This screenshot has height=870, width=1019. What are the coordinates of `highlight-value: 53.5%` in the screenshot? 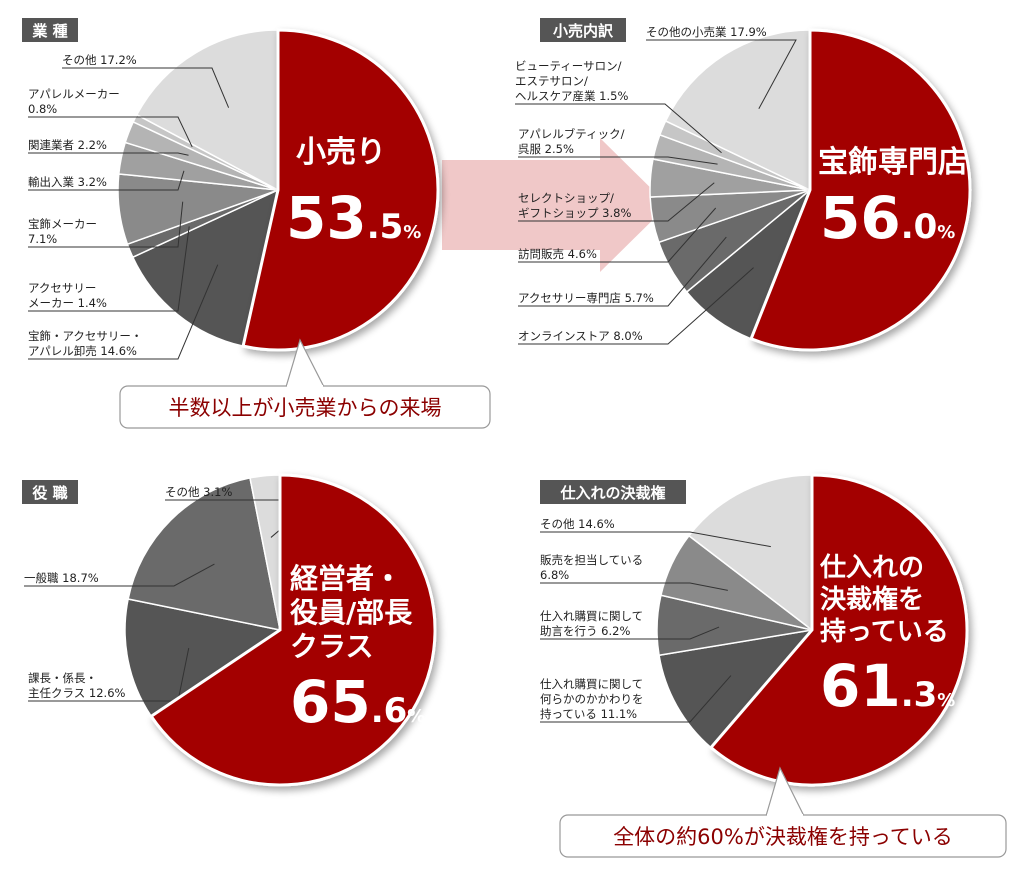 It's located at (353, 218).